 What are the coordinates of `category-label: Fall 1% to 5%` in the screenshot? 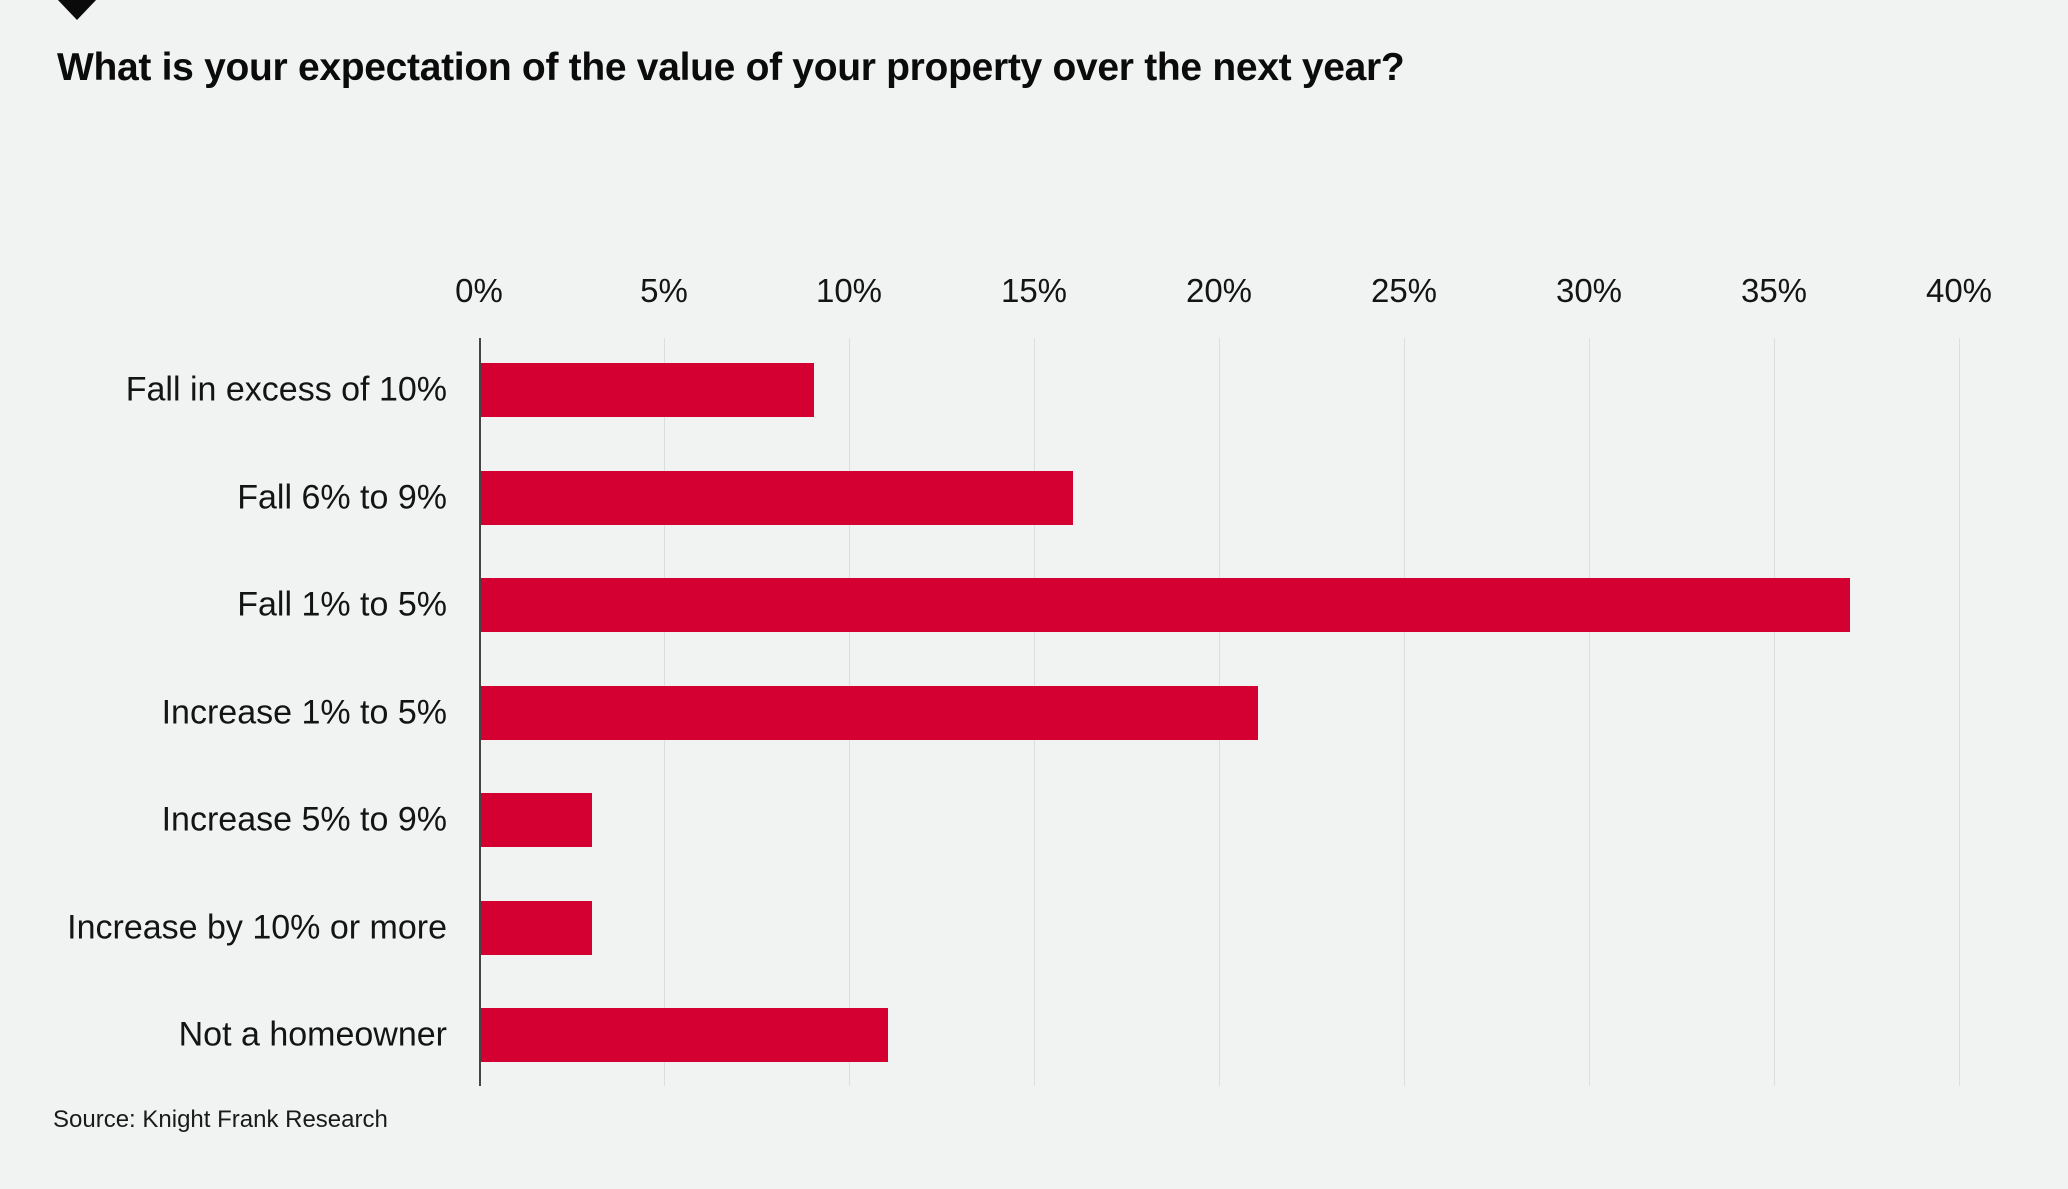 It's located at (342, 604).